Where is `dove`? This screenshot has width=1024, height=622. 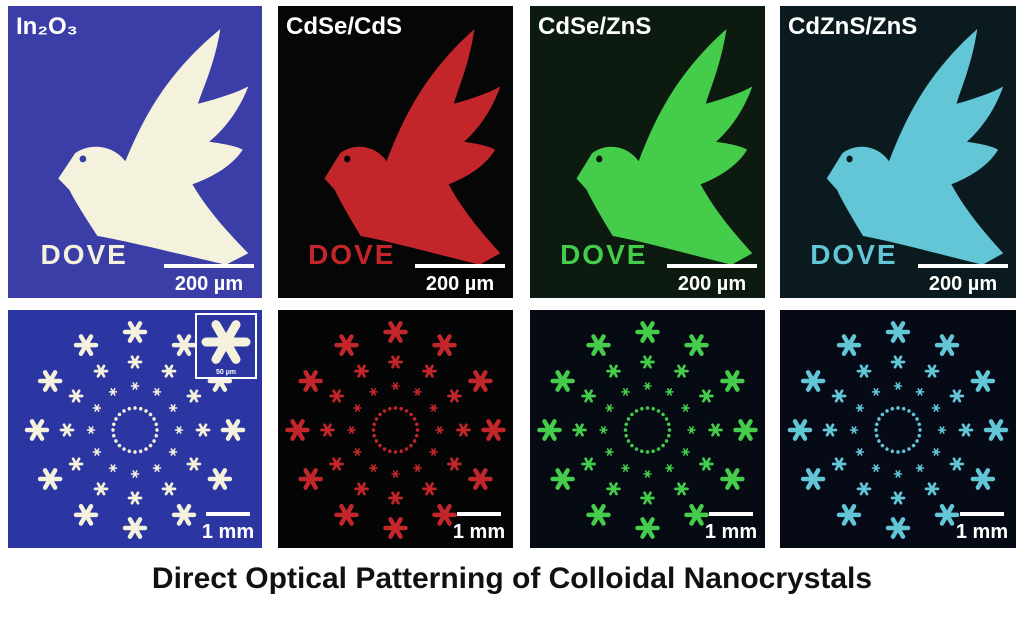 dove is located at coordinates (664, 147).